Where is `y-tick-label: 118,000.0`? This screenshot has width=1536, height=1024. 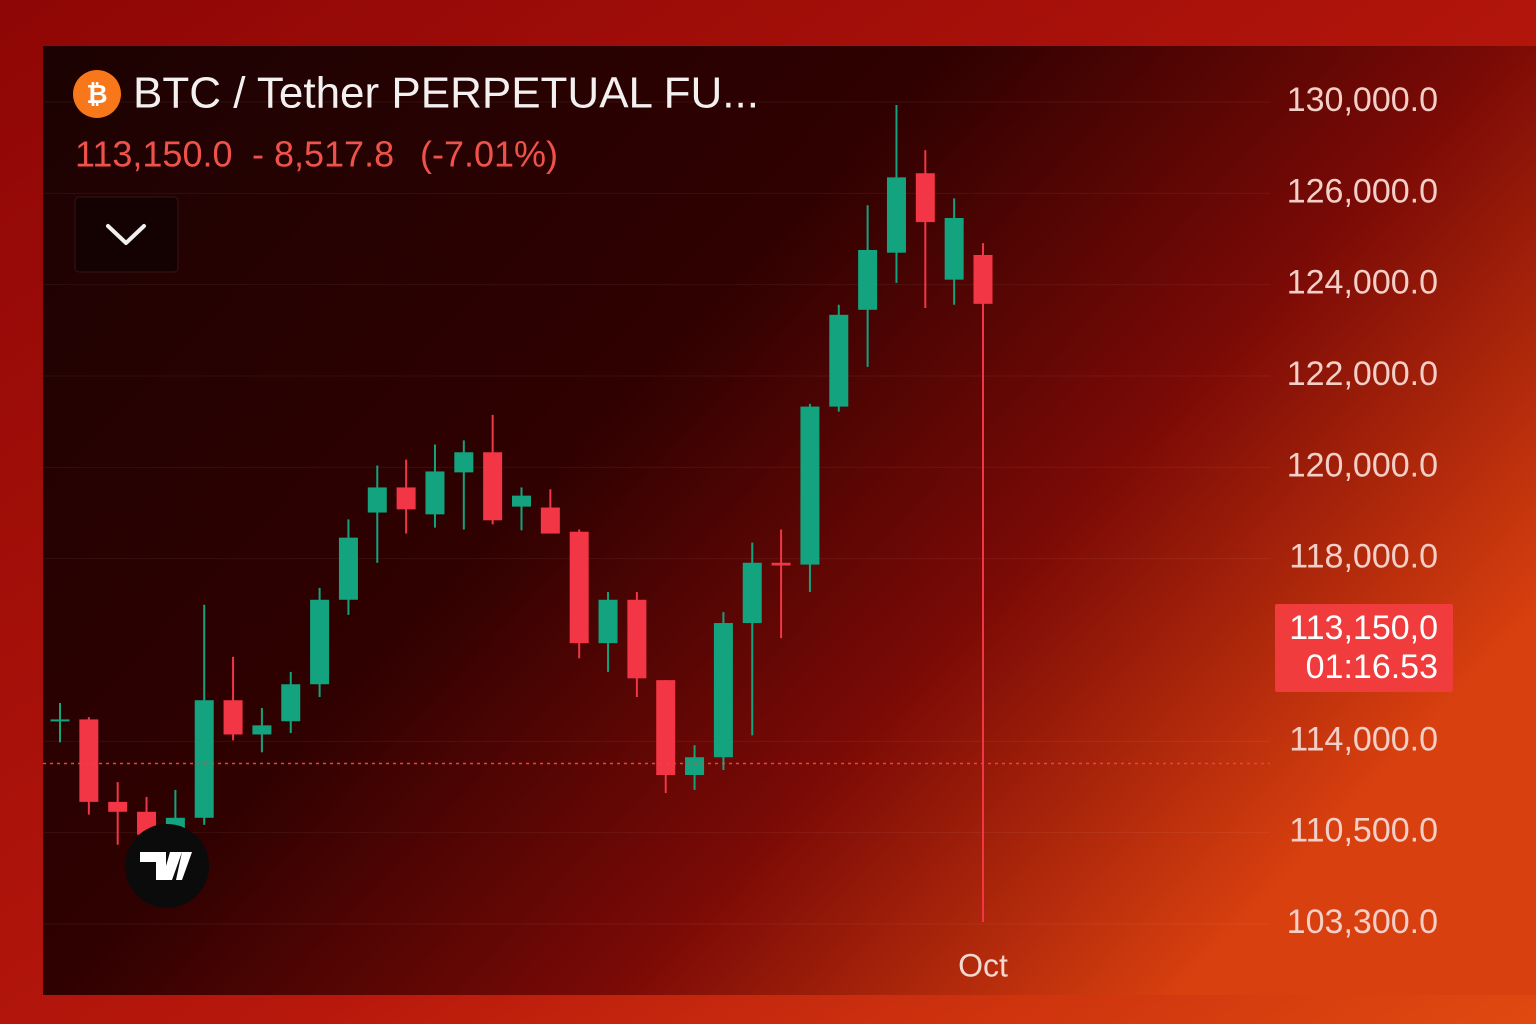
y-tick-label: 118,000.0 is located at coordinates (1363, 557).